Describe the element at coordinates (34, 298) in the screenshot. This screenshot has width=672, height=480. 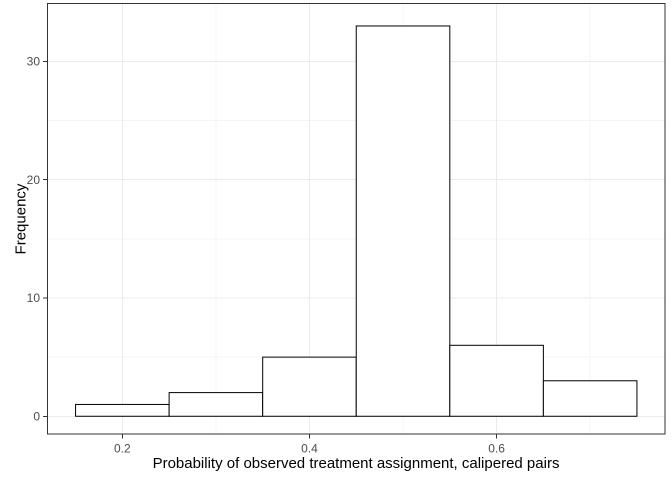
I see `y-tick-label: 10` at that location.